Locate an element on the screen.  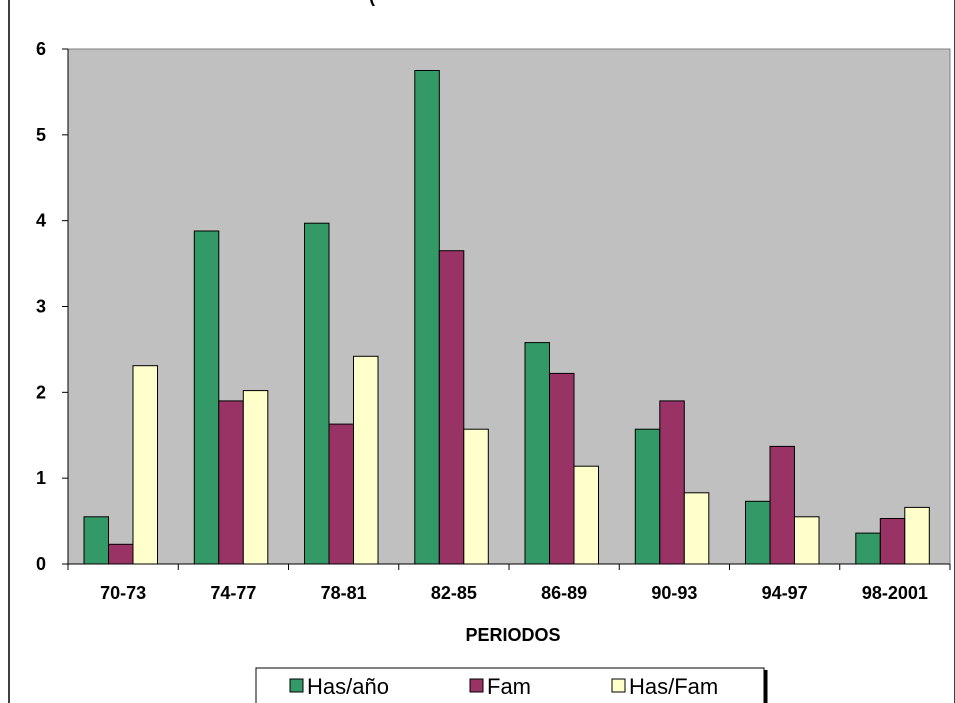
legend-swatch-Has/Fam is located at coordinates (618, 685).